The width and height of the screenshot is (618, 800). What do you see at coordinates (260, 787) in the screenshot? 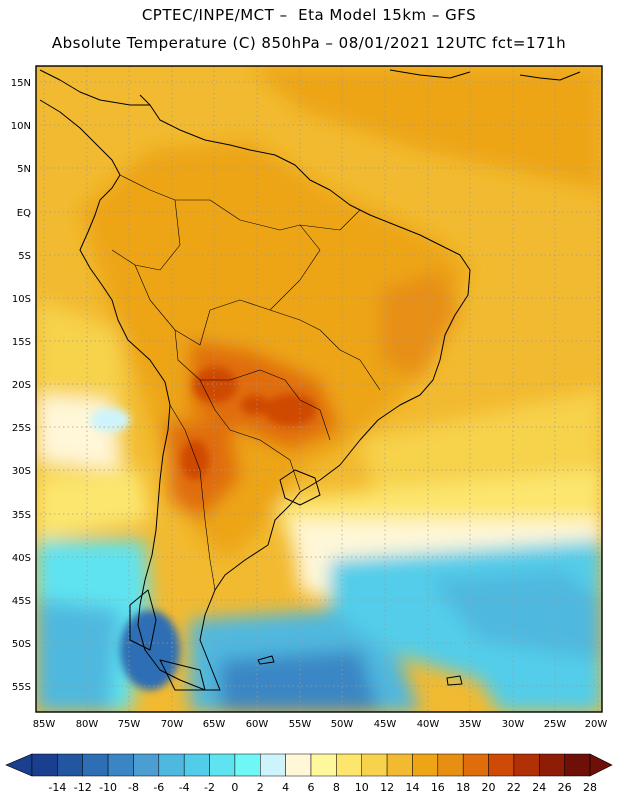
I see `colorbar-label: 2` at bounding box center [260, 787].